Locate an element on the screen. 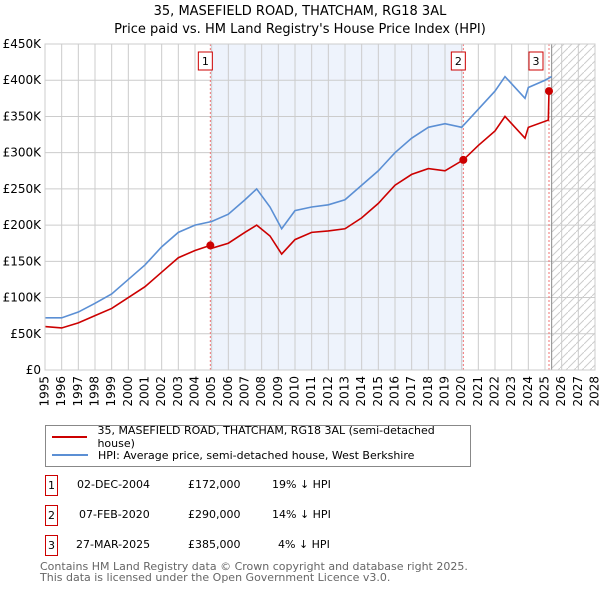  y-tick-label: £250K is located at coordinates (23, 189).